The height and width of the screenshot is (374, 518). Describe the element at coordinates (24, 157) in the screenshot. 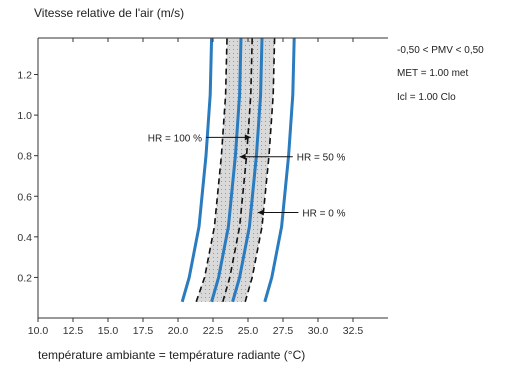

I see `y-tick-label: 0.8` at that location.